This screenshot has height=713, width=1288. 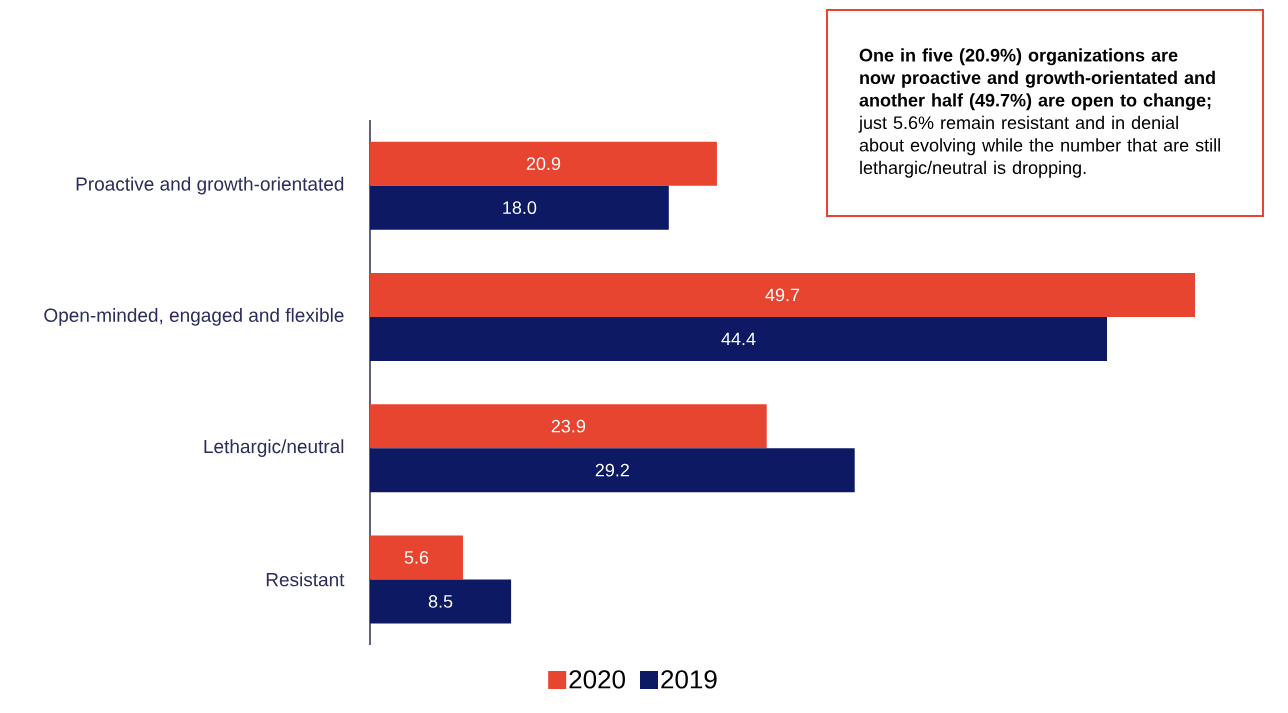 I want to click on y-tick-label: Lethargic/neutral, so click(x=274, y=448).